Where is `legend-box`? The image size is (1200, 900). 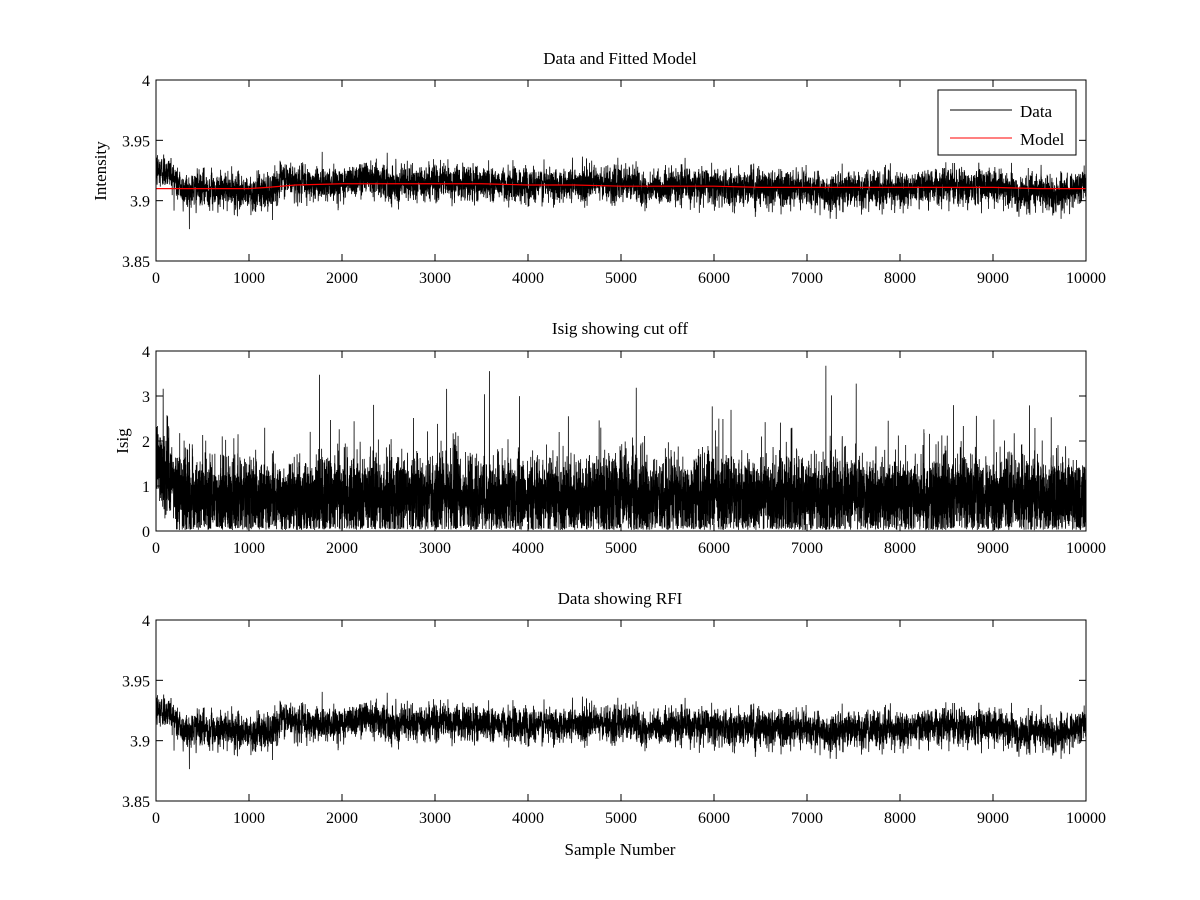
legend-box is located at coordinates (1007, 122).